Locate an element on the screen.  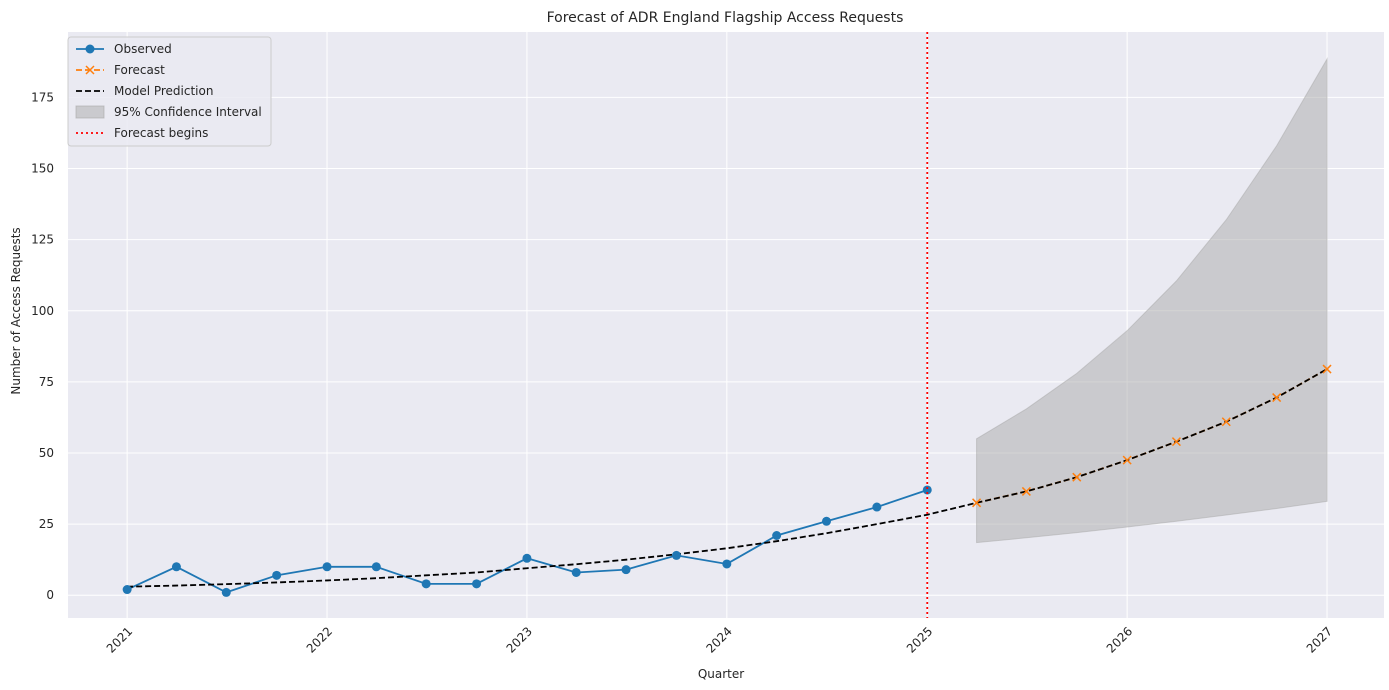
legend-entry: Observed is located at coordinates (124, 49).